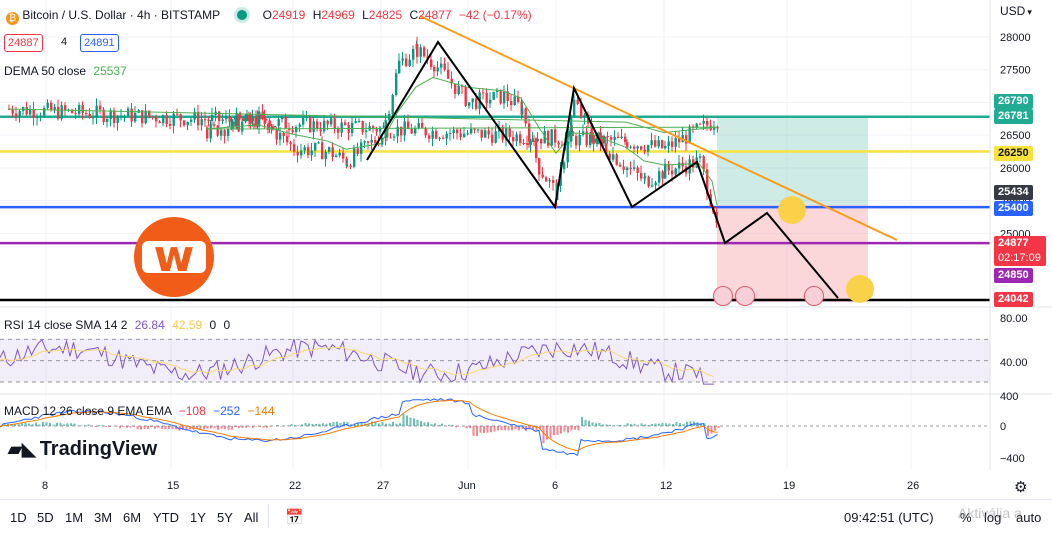  What do you see at coordinates (1013, 101) in the screenshot?
I see `price-axis-tag: 26790` at bounding box center [1013, 101].